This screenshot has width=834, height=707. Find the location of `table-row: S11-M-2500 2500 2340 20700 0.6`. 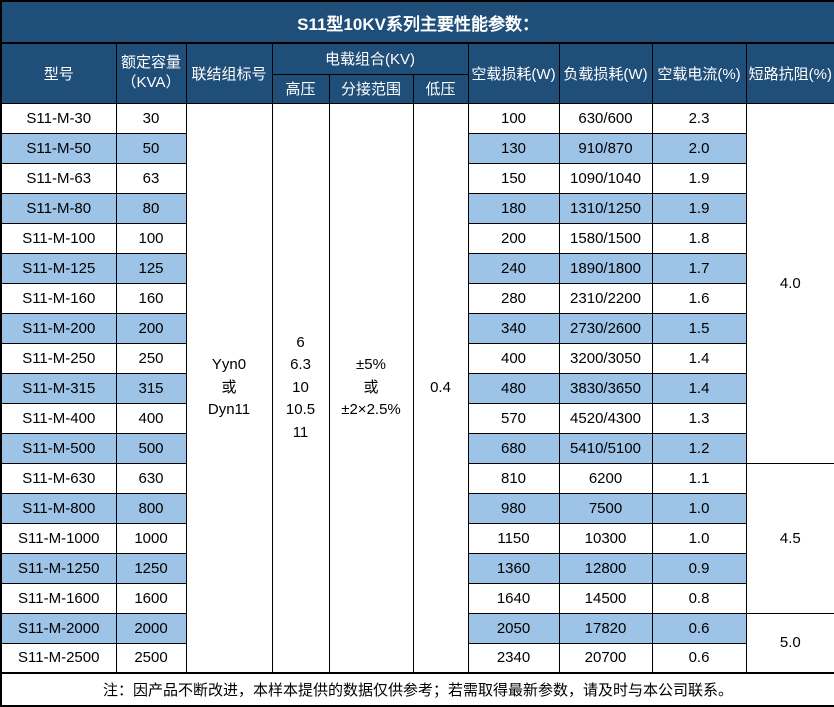

table-row: S11-M-2500 2500 2340 20700 0.6 is located at coordinates (417, 658).